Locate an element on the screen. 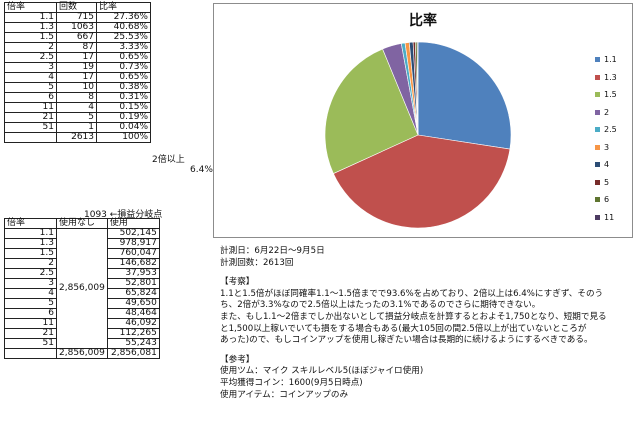 The height and width of the screenshot is (434, 640). table-row: 6 8 0.31% is located at coordinates (77, 97).